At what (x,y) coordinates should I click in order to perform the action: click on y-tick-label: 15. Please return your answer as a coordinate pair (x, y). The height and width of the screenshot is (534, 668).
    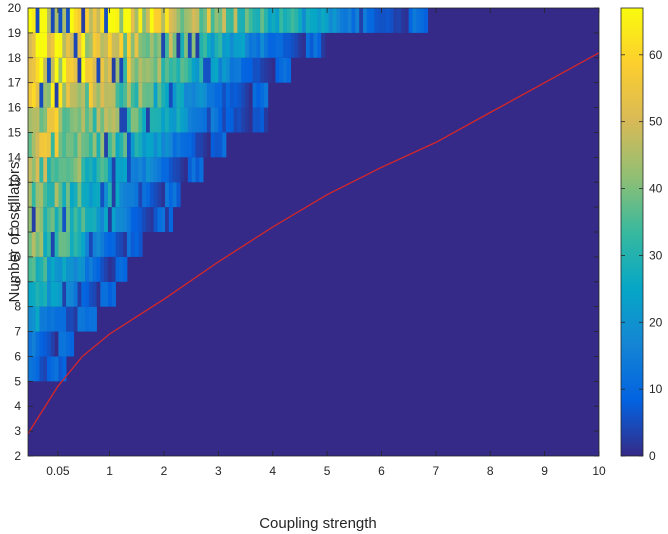
    Looking at the image, I should click on (15, 132).